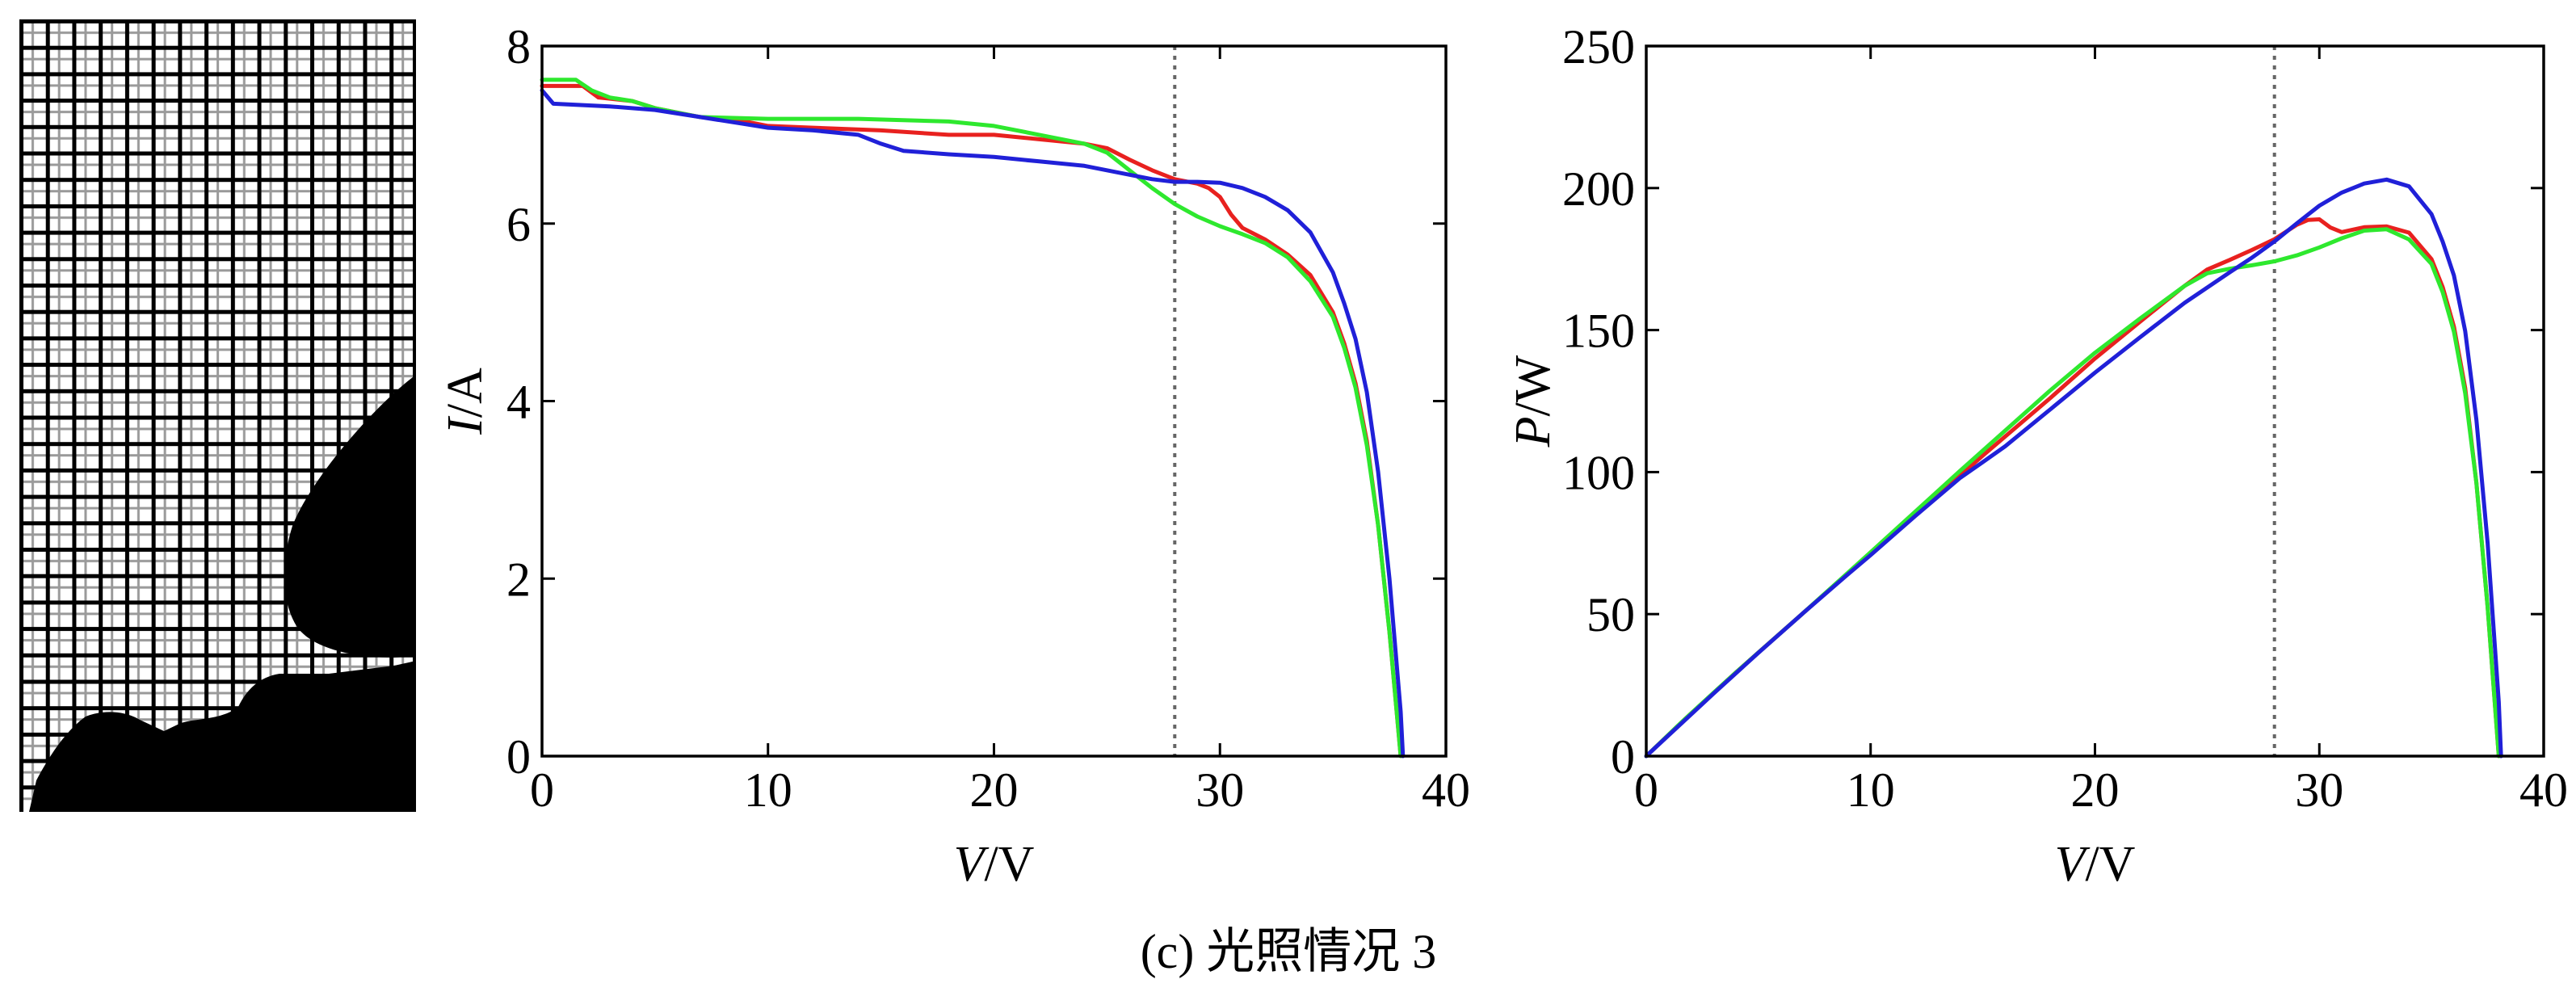 This screenshot has width=2576, height=992. I want to click on y-tick-label: 4, so click(518, 402).